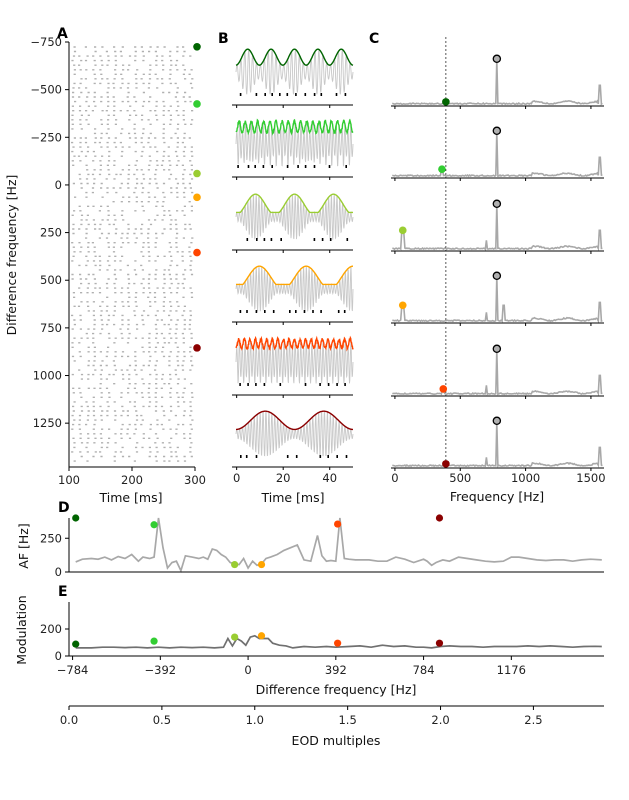 The width and height of the screenshot is (629, 800). What do you see at coordinates (132, 254) in the screenshot?
I see `raster-spikes` at bounding box center [132, 254].